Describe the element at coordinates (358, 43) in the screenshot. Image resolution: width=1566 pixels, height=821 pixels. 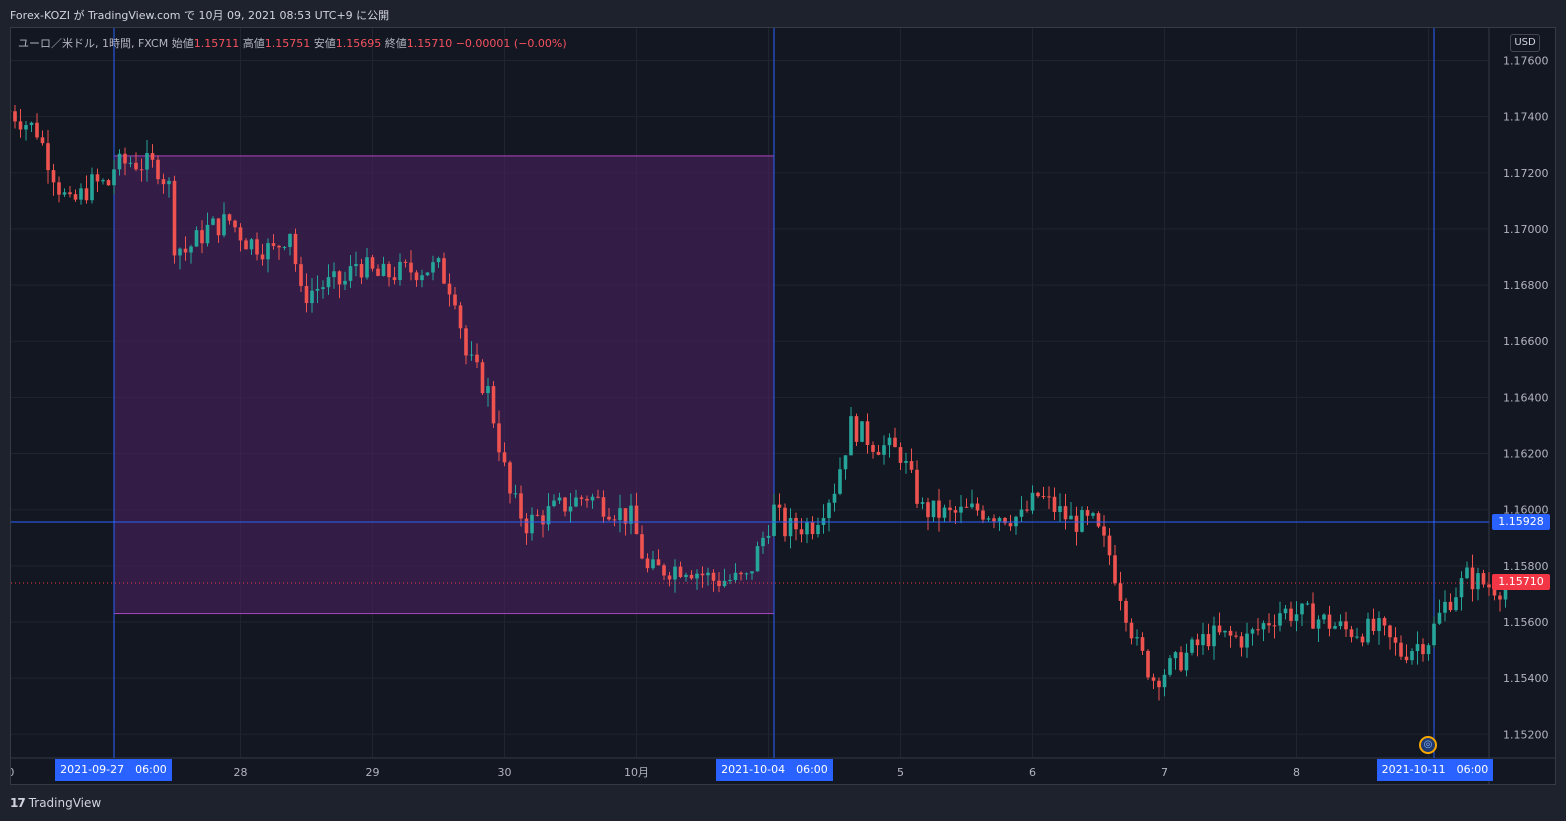
I see `legend-low: 1.15695` at that location.